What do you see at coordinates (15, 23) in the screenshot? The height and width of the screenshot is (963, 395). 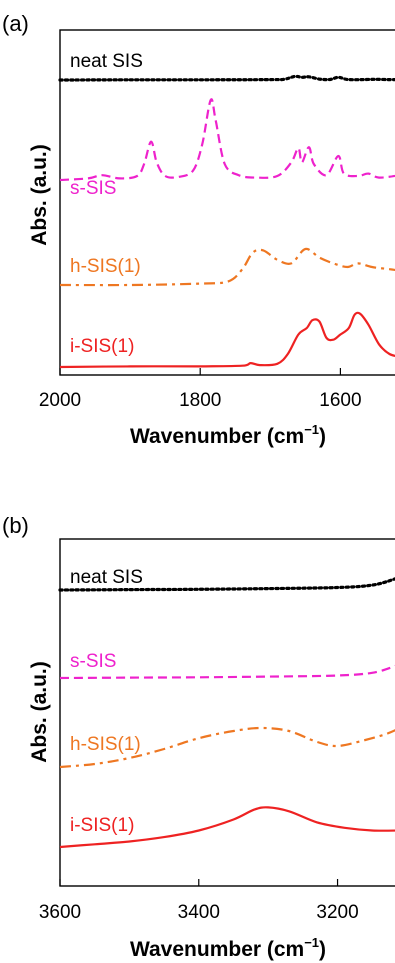 I see `panel-label-a: (a)` at bounding box center [15, 23].